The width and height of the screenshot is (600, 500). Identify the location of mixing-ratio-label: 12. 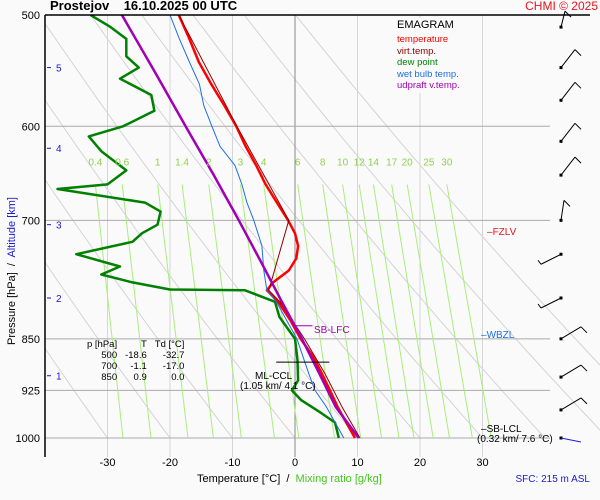
(360, 163).